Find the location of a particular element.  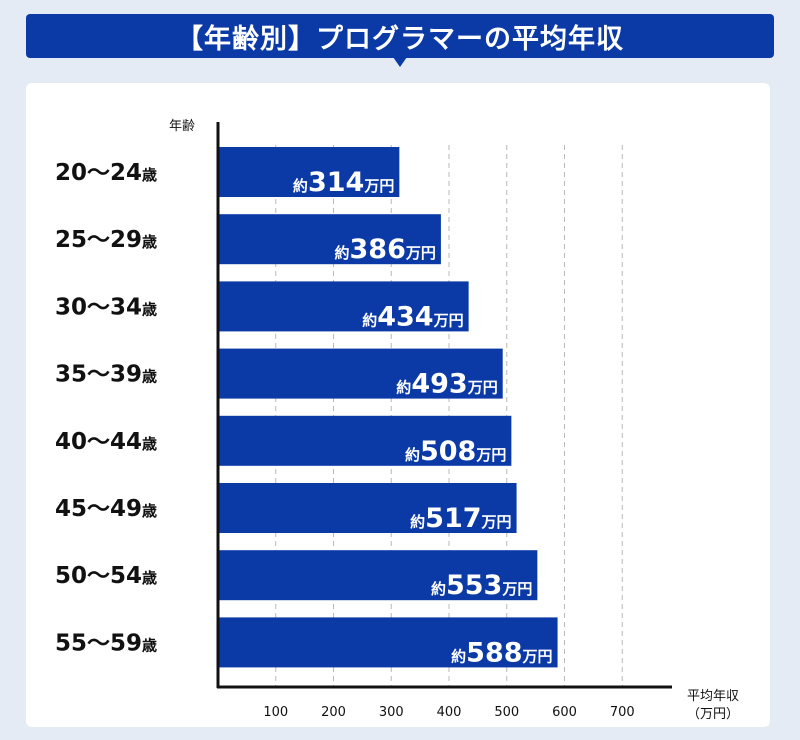

data-label: 約517万円 is located at coordinates (460, 518).